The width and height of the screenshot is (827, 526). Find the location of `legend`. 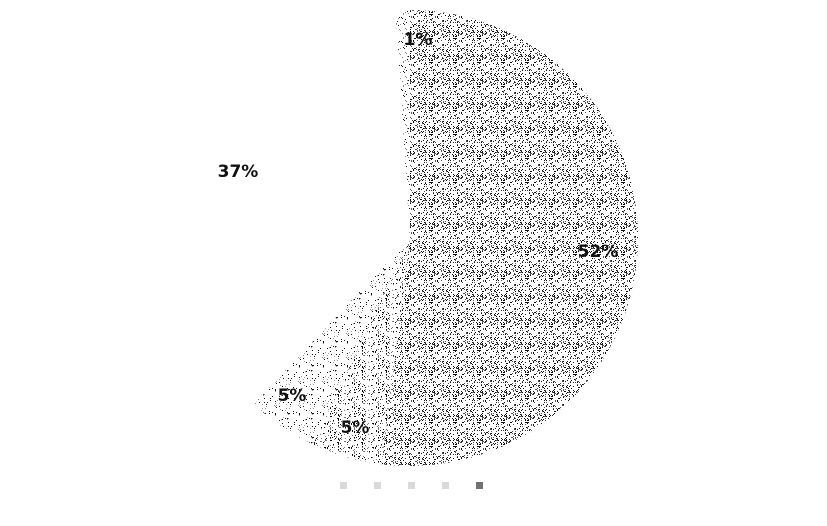

legend is located at coordinates (413, 485).